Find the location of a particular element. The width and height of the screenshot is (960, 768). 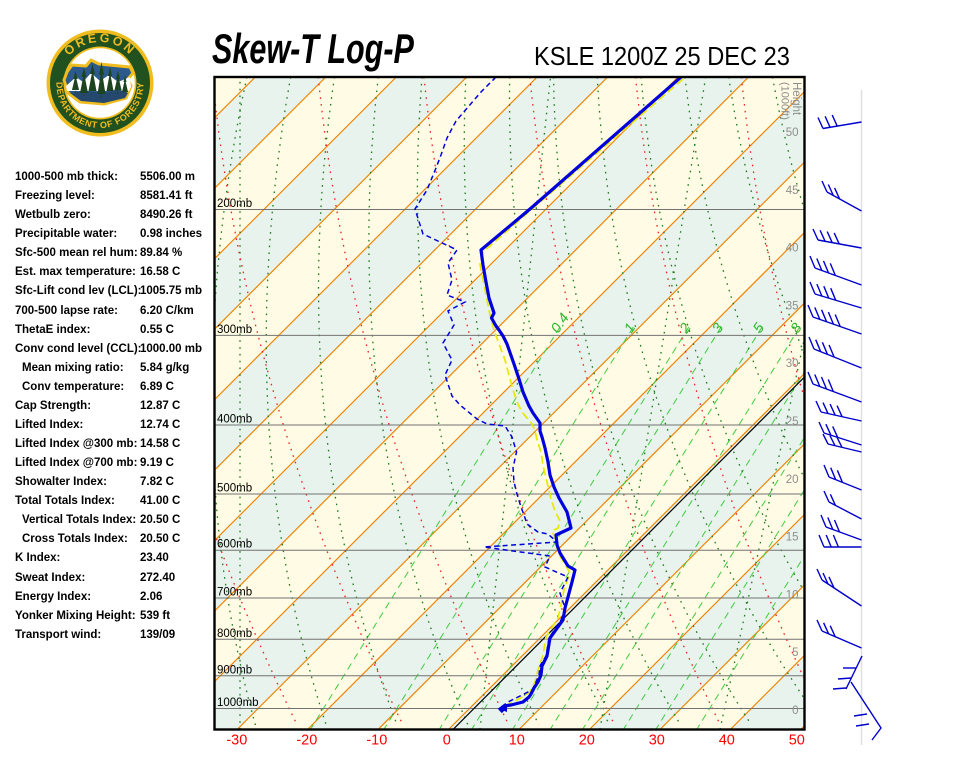

svg-text: -20 is located at coordinates (306, 741).